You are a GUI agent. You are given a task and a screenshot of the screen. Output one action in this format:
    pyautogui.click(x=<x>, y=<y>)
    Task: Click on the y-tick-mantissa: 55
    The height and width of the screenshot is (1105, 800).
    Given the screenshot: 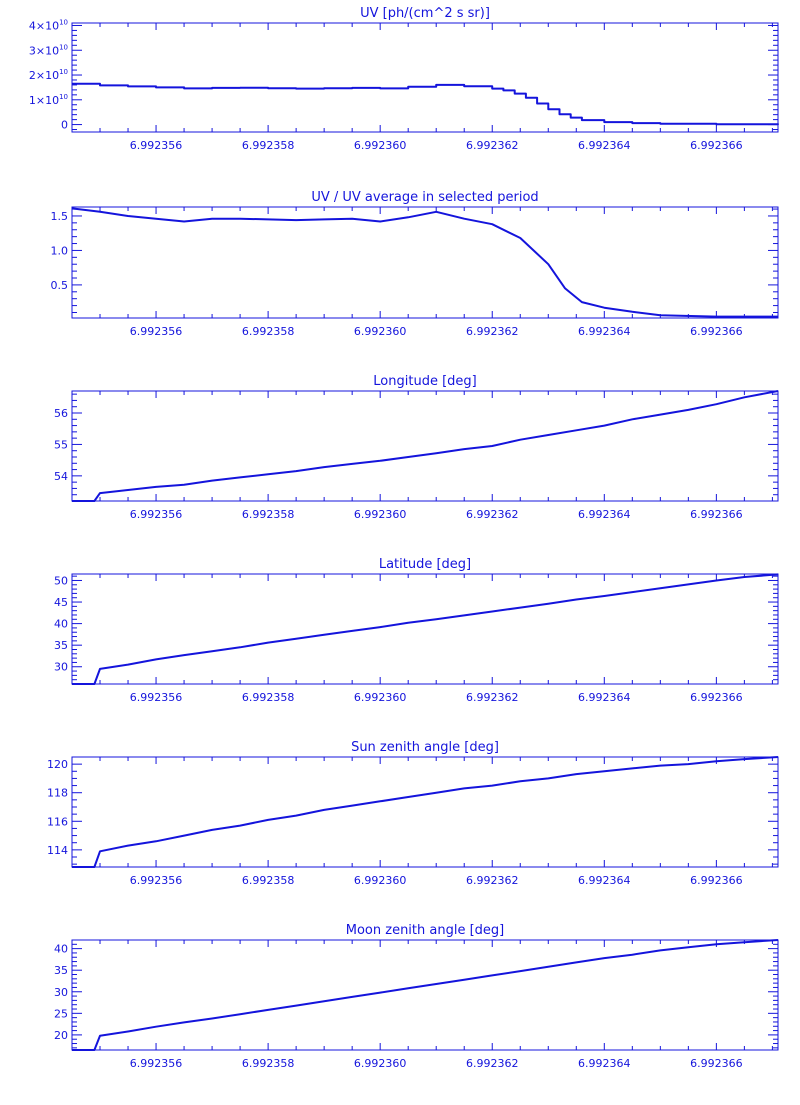 What is the action you would take?
    pyautogui.click(x=61, y=444)
    